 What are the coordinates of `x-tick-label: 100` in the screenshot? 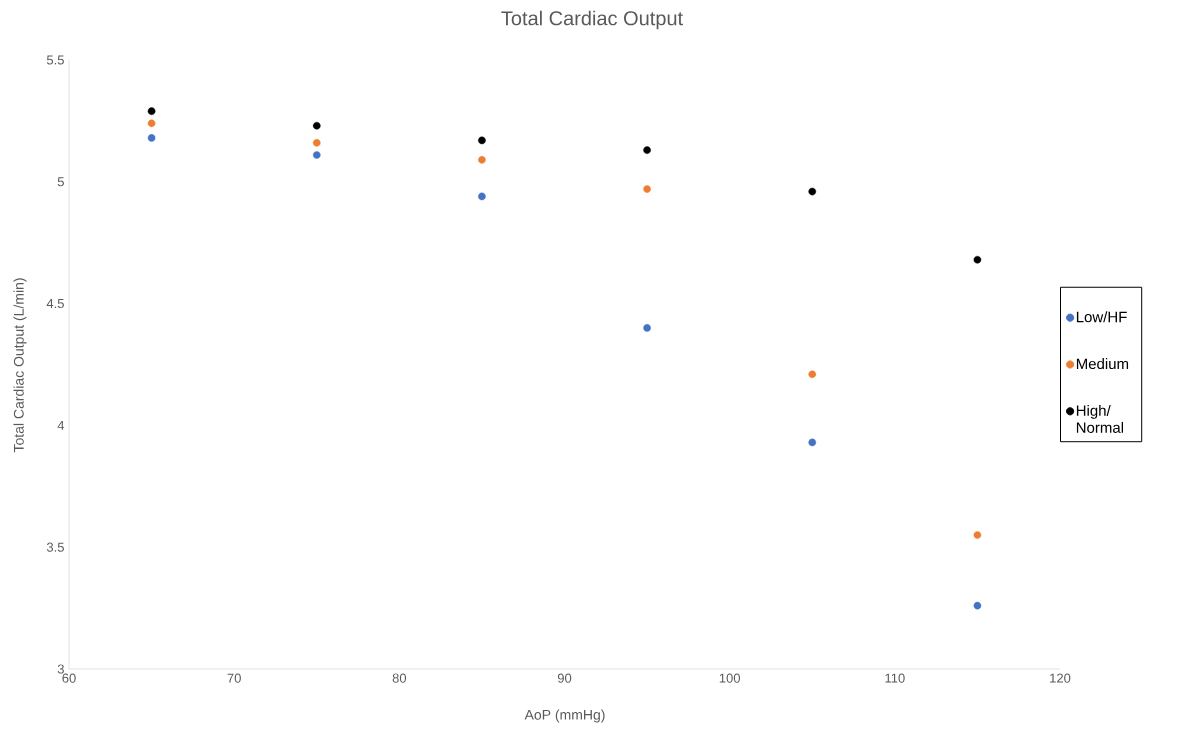 It's located at (730, 678).